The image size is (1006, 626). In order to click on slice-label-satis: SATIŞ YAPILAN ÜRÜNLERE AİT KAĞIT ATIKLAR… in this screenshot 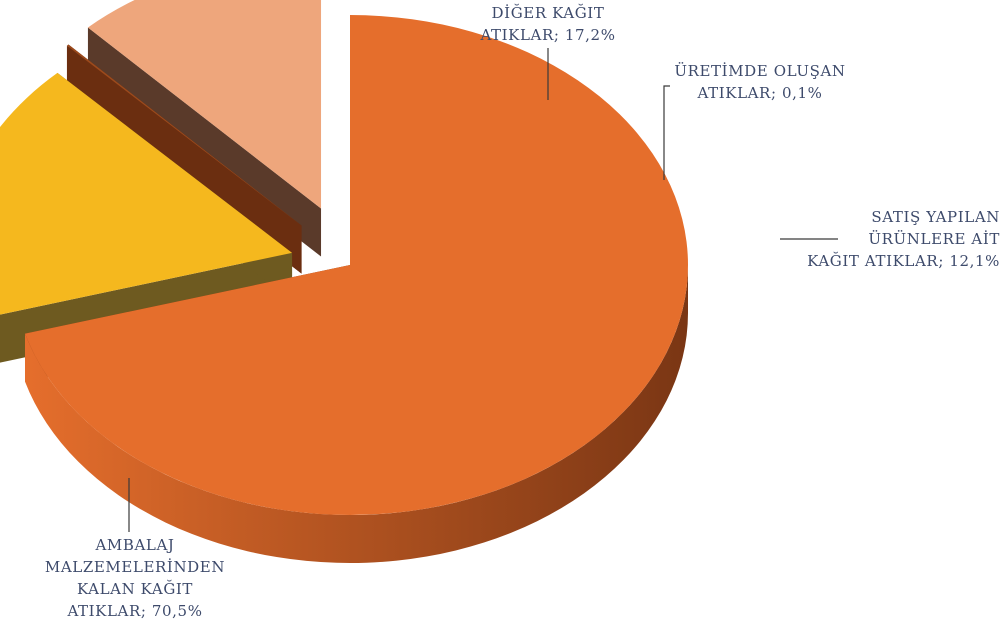, I will do `click(895, 239)`.